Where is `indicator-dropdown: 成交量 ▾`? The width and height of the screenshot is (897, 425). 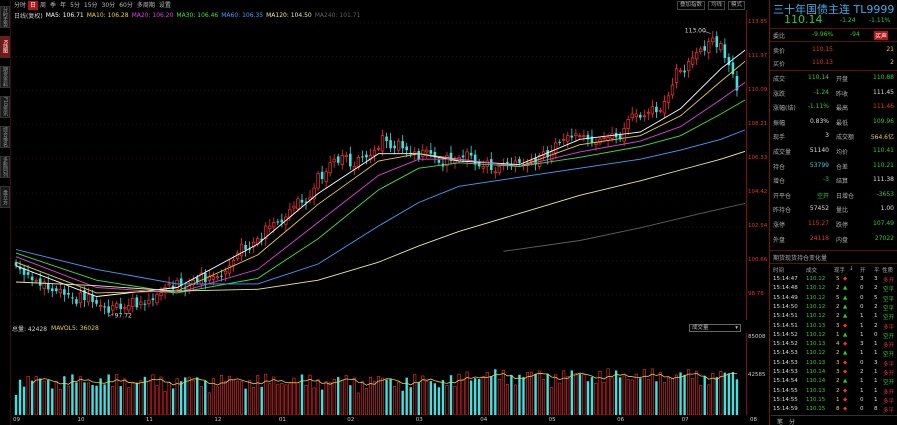 indicator-dropdown: 成交量 ▾ is located at coordinates (715, 328).